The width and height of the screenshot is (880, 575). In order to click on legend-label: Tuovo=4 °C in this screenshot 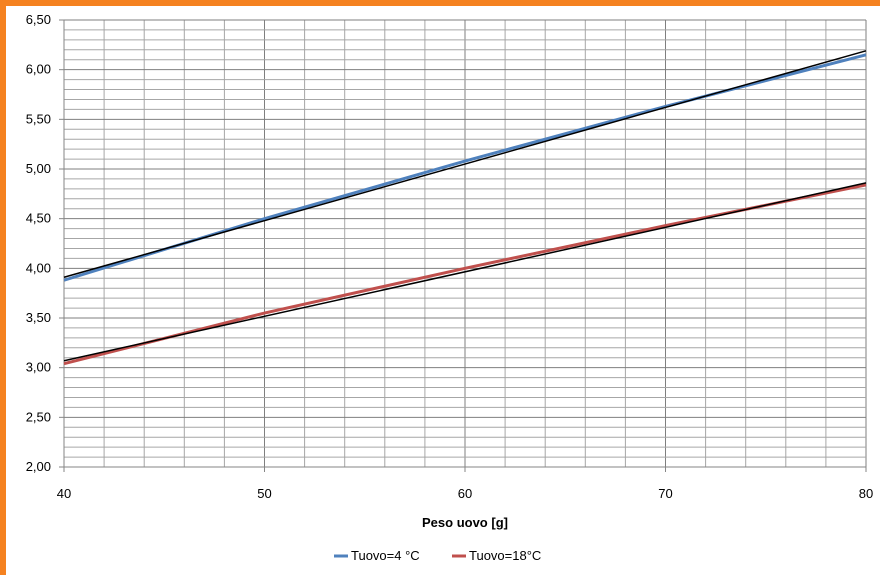, I will do `click(385, 555)`.